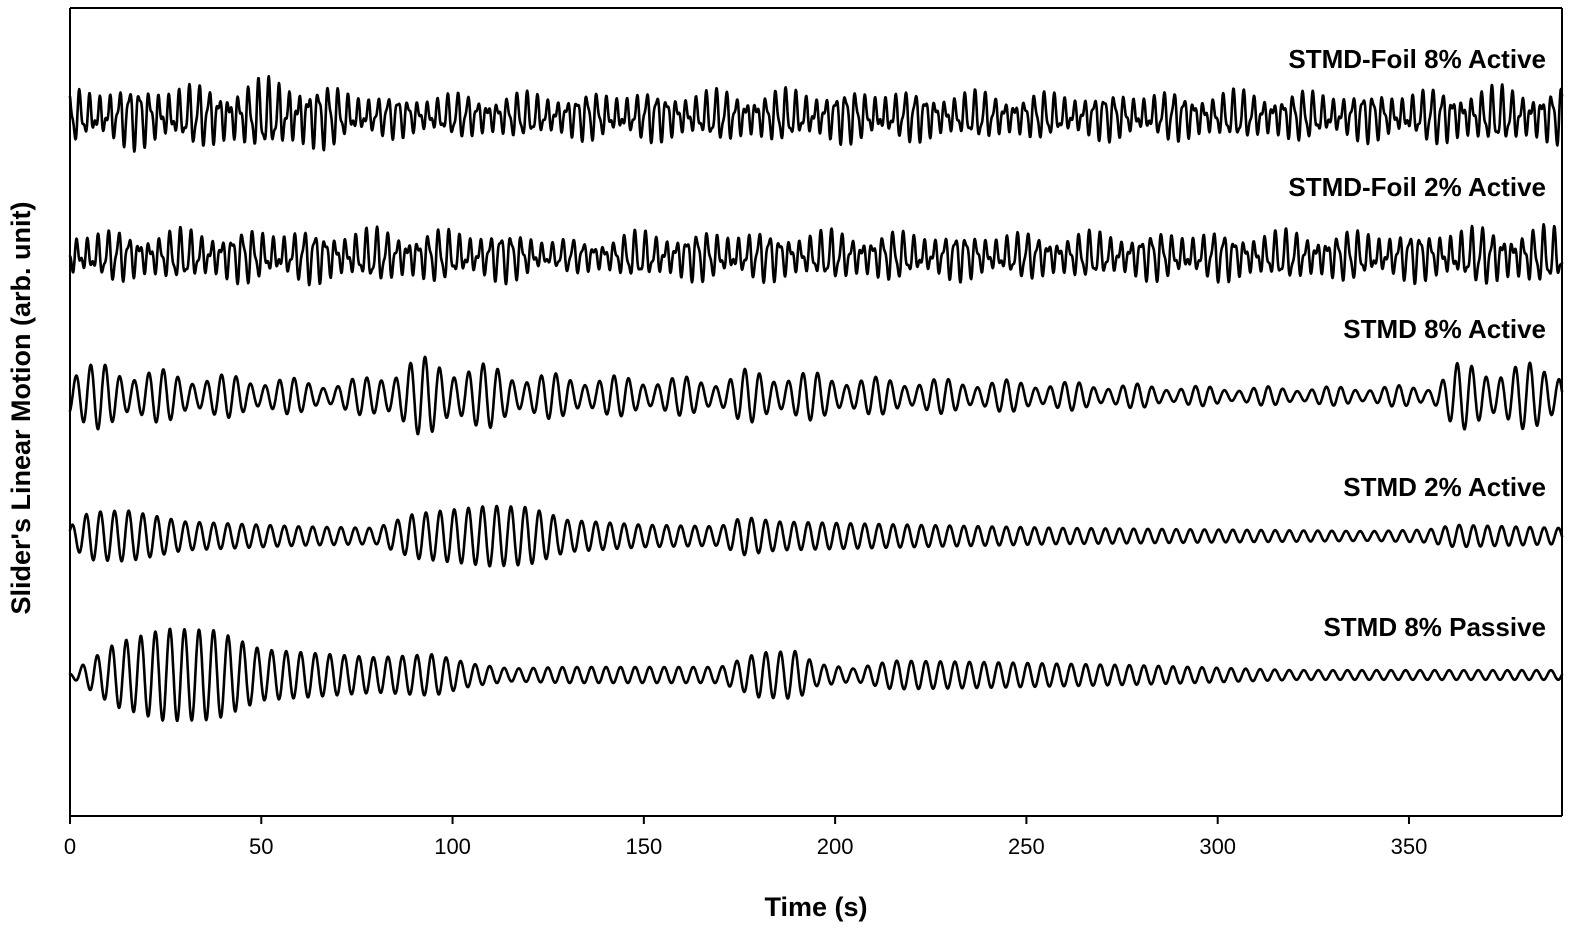 The image size is (1594, 942). Describe the element at coordinates (261, 846) in the screenshot. I see `x-tick-label: 50` at that location.